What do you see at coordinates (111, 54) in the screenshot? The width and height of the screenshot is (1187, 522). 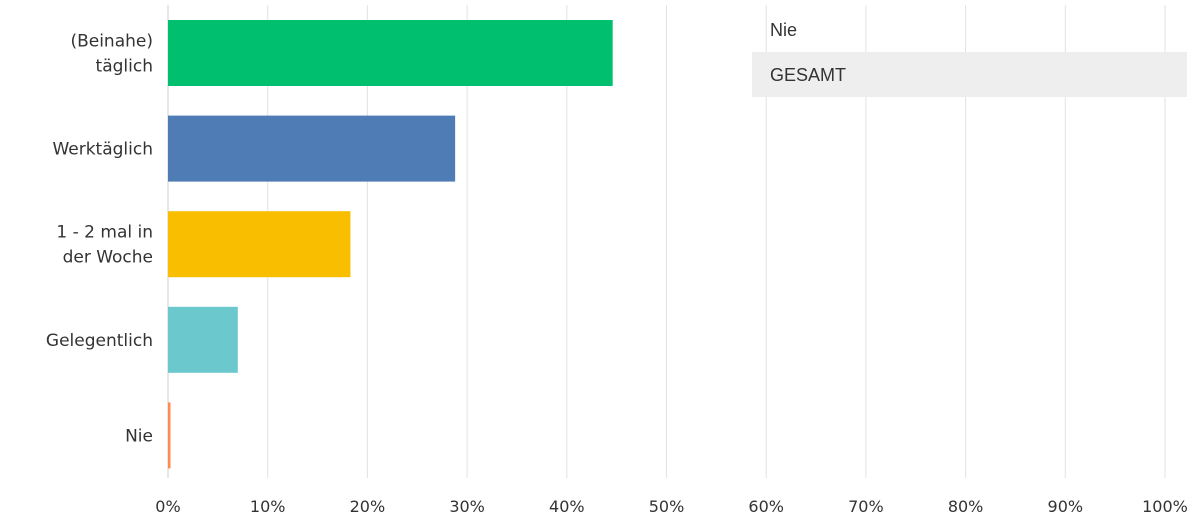 I see `category-label: (Beinahe) täglich` at bounding box center [111, 54].